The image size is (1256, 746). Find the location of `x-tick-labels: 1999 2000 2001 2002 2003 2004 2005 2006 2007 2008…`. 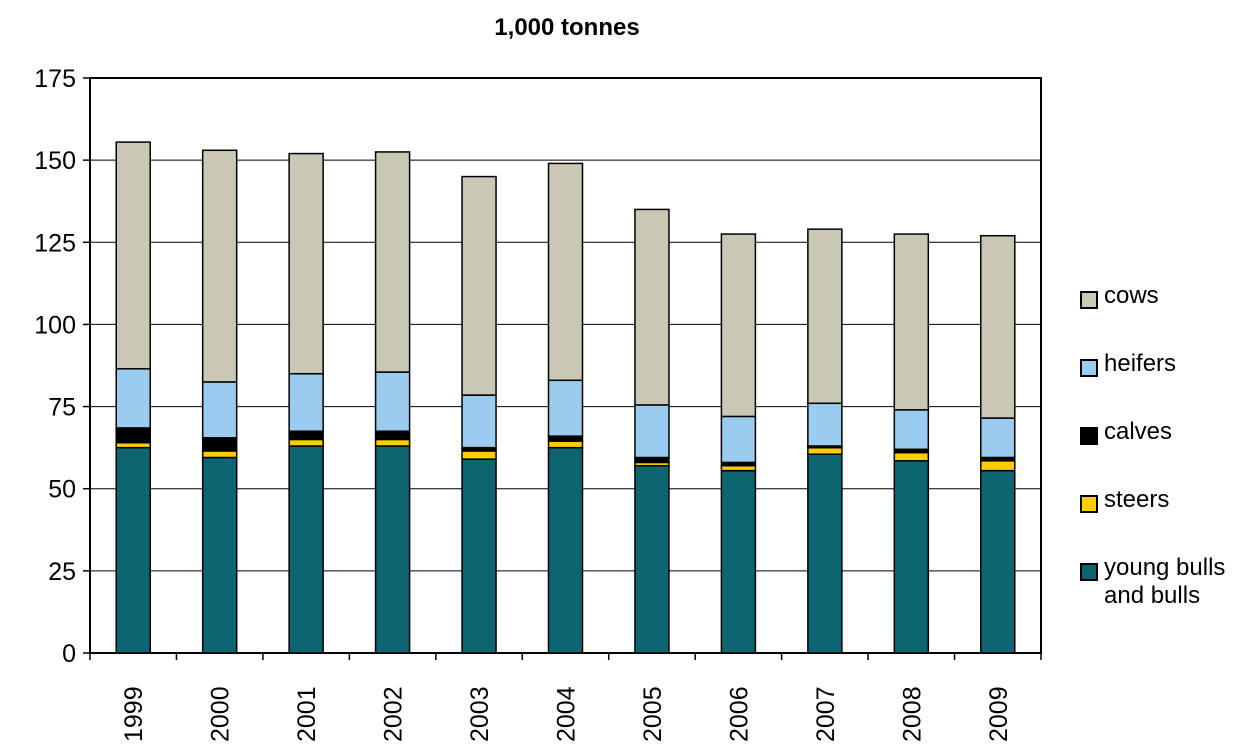

x-tick-labels: 1999 2000 2001 2002 2003 2004 2005 2006 2007 2008… is located at coordinates (566, 714).